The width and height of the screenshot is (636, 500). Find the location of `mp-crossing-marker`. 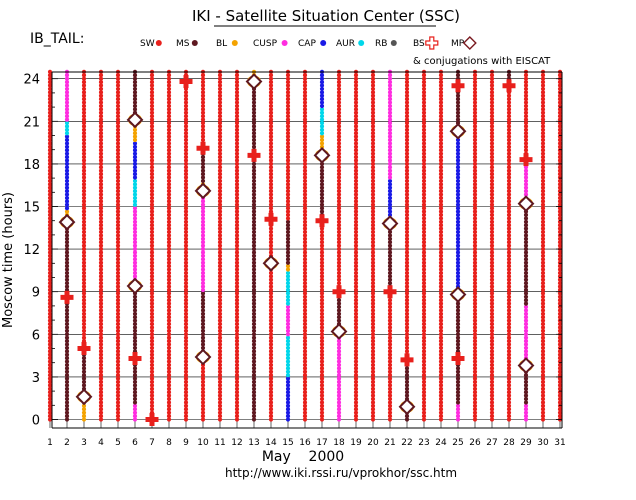

mp-crossing-marker is located at coordinates (203, 191).